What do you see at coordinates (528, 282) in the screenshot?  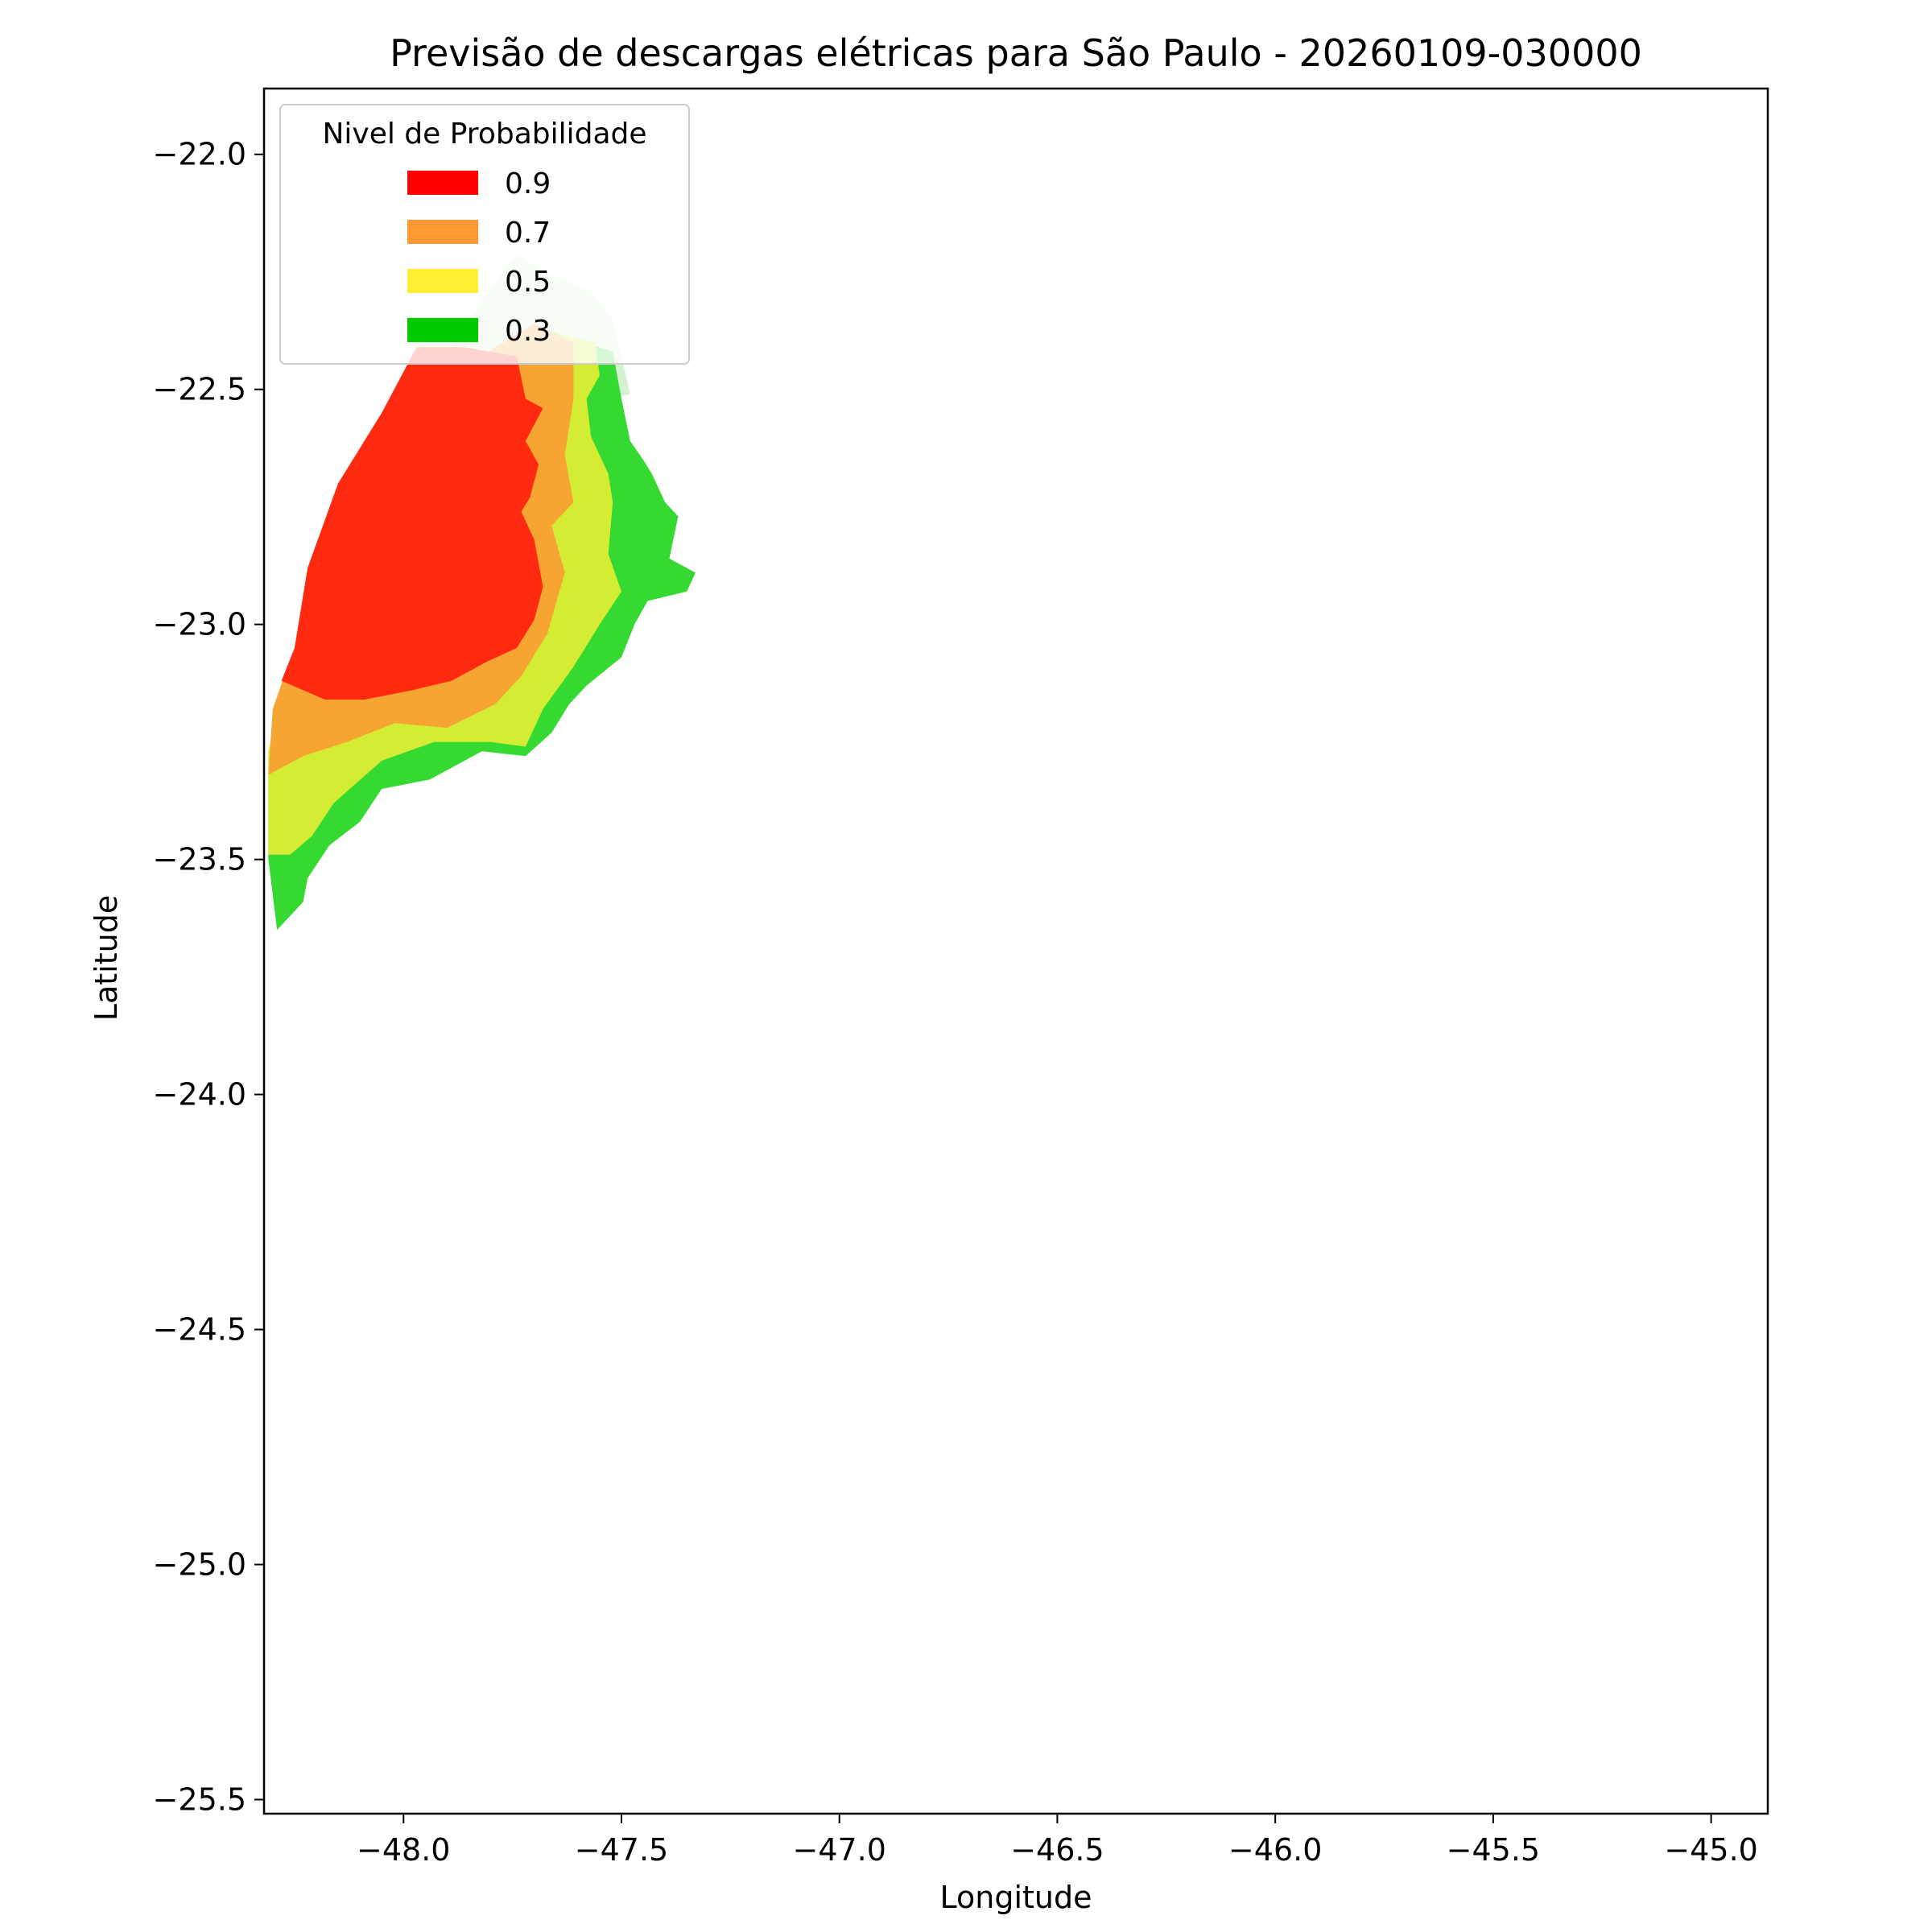 I see `legend-entry-label: 0.5` at bounding box center [528, 282].